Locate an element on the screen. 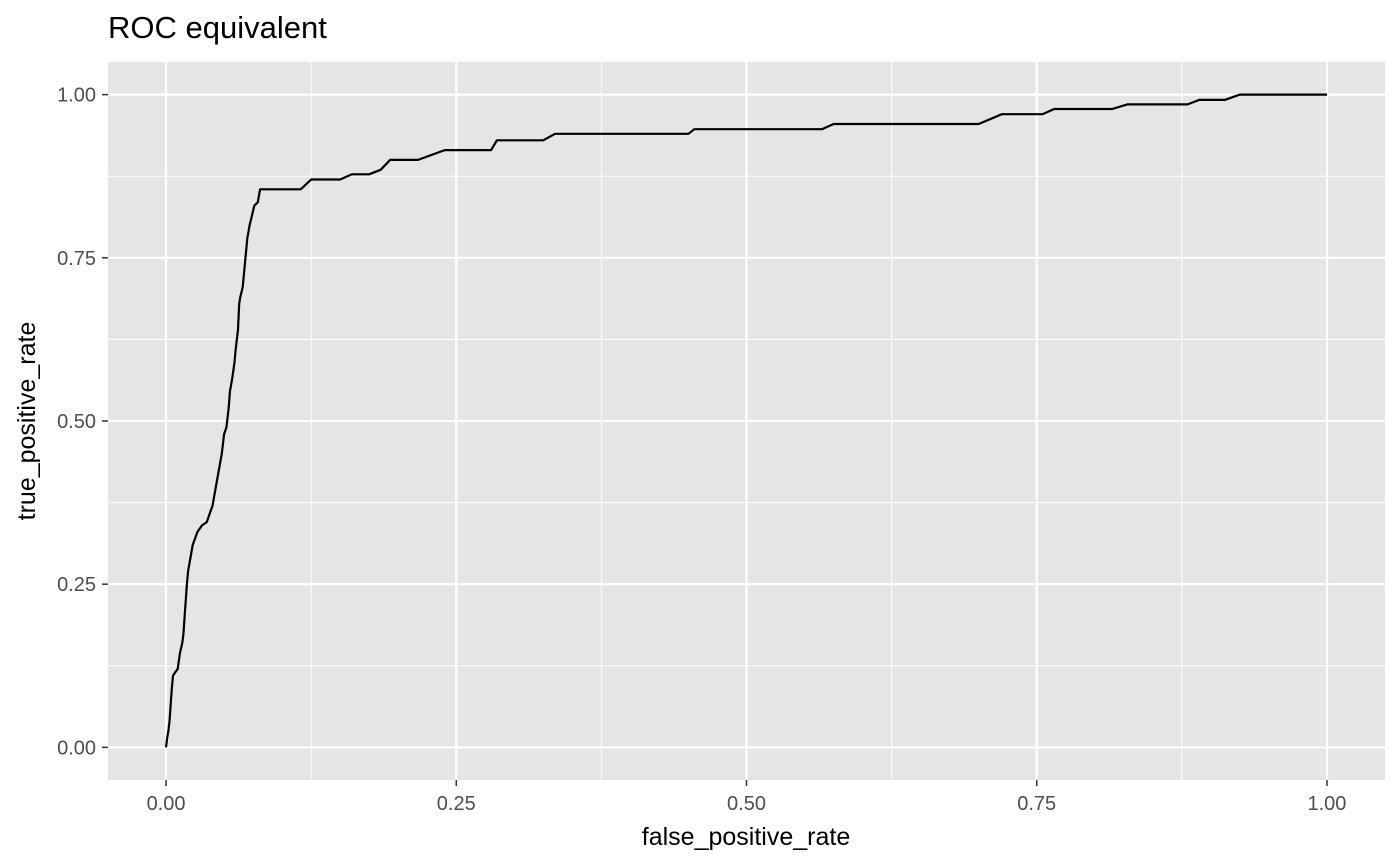 The height and width of the screenshot is (866, 1400). x-tick-label: 0.75 is located at coordinates (1036, 804).